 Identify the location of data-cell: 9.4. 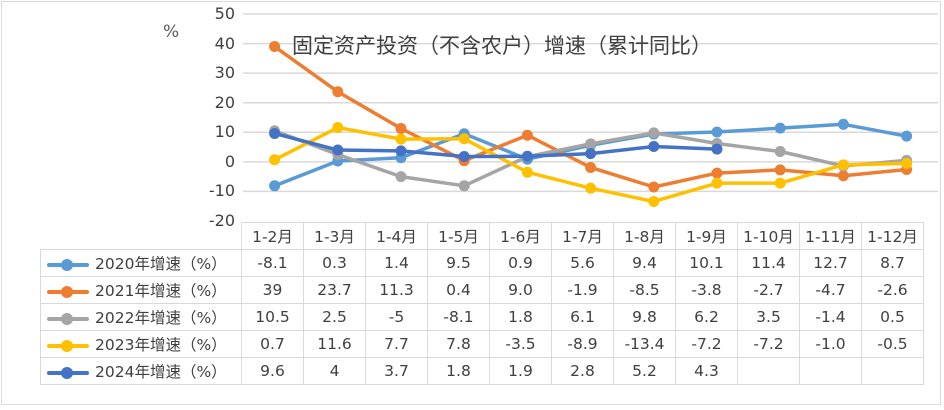
(644, 263).